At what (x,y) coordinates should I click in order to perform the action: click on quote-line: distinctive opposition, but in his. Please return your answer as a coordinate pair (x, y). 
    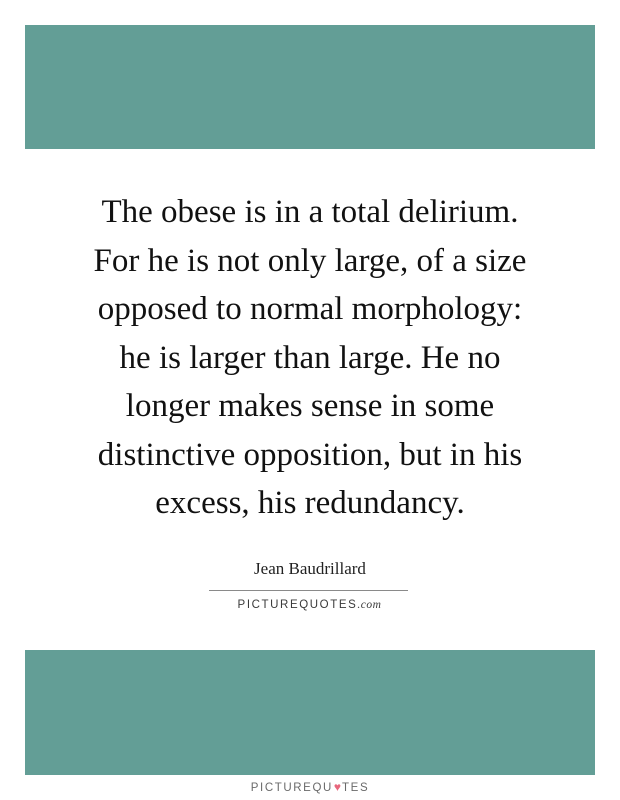
    Looking at the image, I should click on (310, 454).